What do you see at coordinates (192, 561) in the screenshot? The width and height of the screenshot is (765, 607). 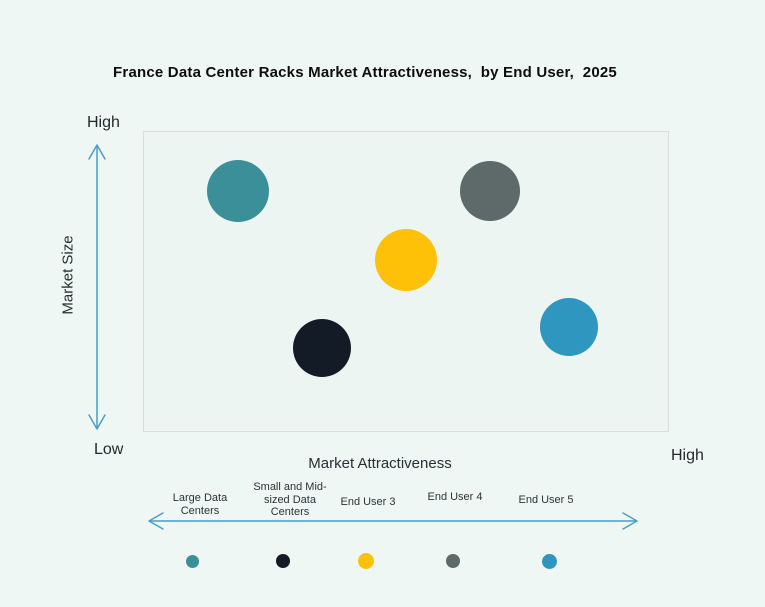 I see `legend-dot-large-data-centers` at bounding box center [192, 561].